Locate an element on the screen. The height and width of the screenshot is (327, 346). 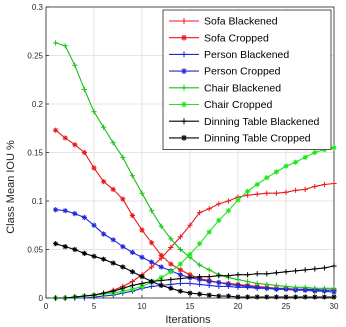
legend-item: Dinning Table Cropped is located at coordinates (240, 139).